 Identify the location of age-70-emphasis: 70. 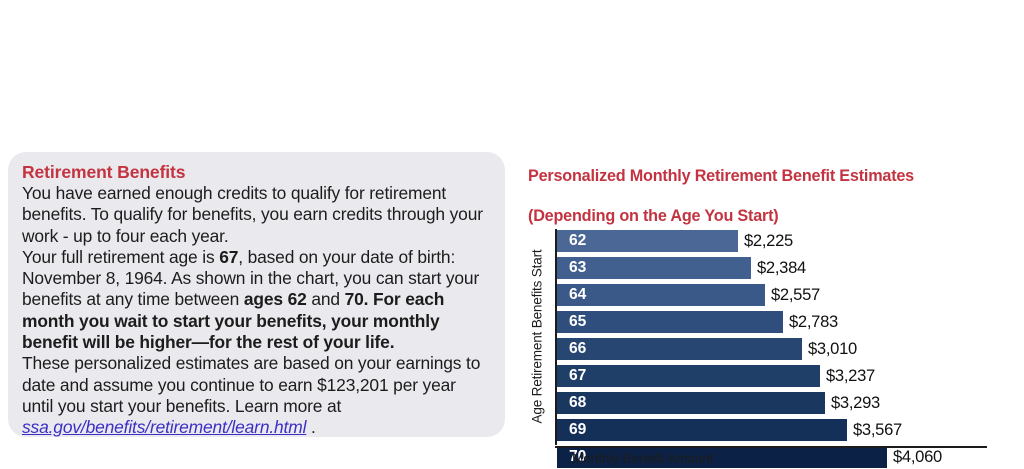
(354, 299).